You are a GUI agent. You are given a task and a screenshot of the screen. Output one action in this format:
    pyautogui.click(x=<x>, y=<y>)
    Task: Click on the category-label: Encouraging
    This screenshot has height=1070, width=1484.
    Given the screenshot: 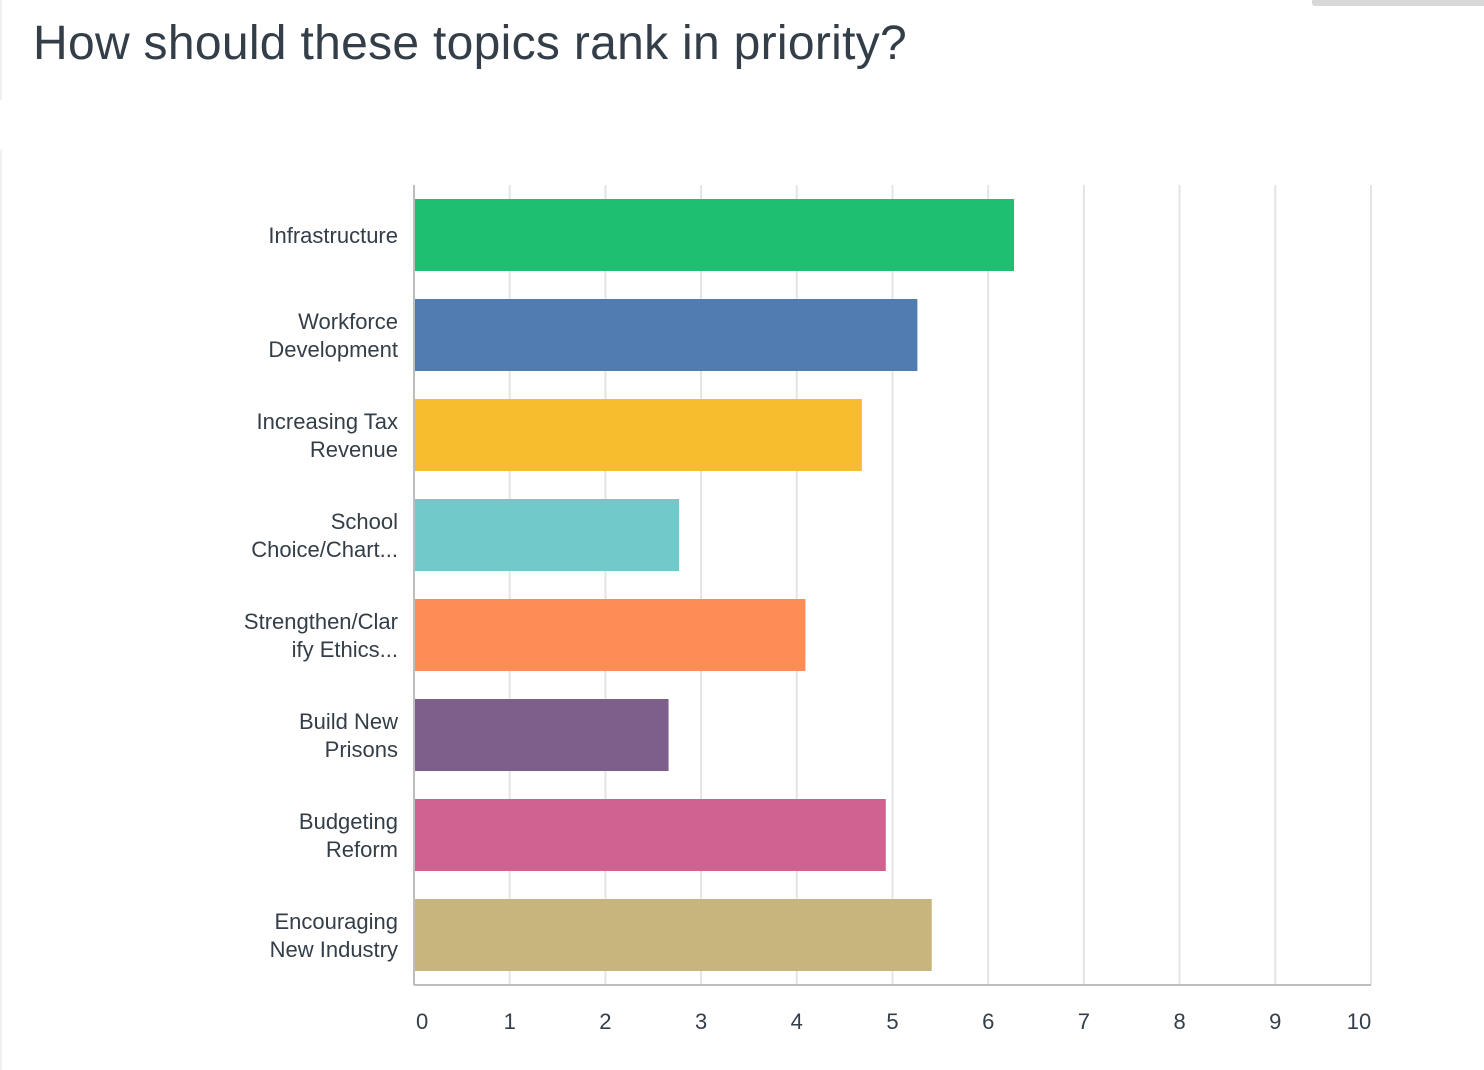 What is the action you would take?
    pyautogui.click(x=336, y=921)
    